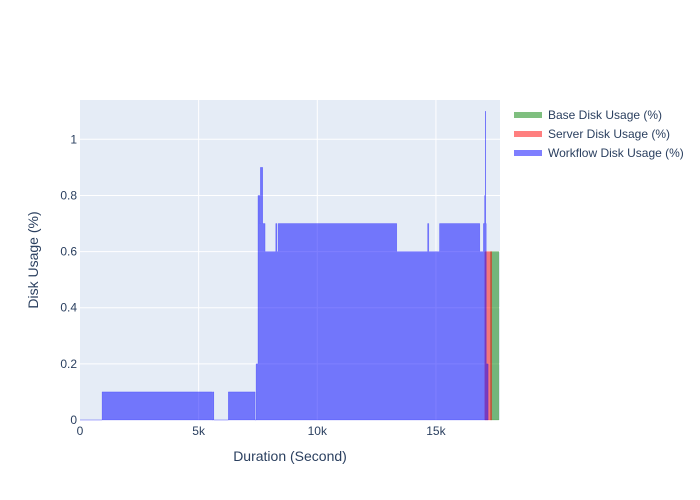 Image resolution: width=700 pixels, height=500 pixels. What do you see at coordinates (68, 364) in the screenshot?
I see `y-tick-label: 0.2` at bounding box center [68, 364].